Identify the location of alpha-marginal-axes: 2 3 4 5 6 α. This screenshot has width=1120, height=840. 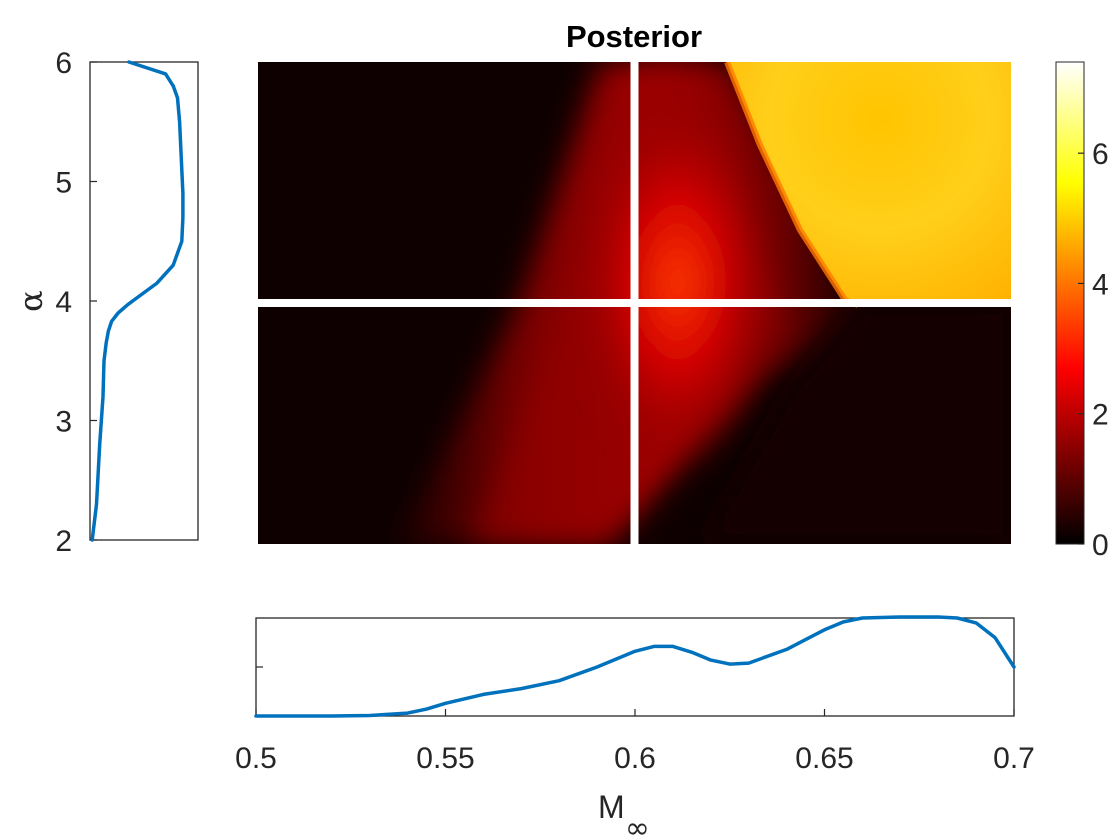
(105, 302).